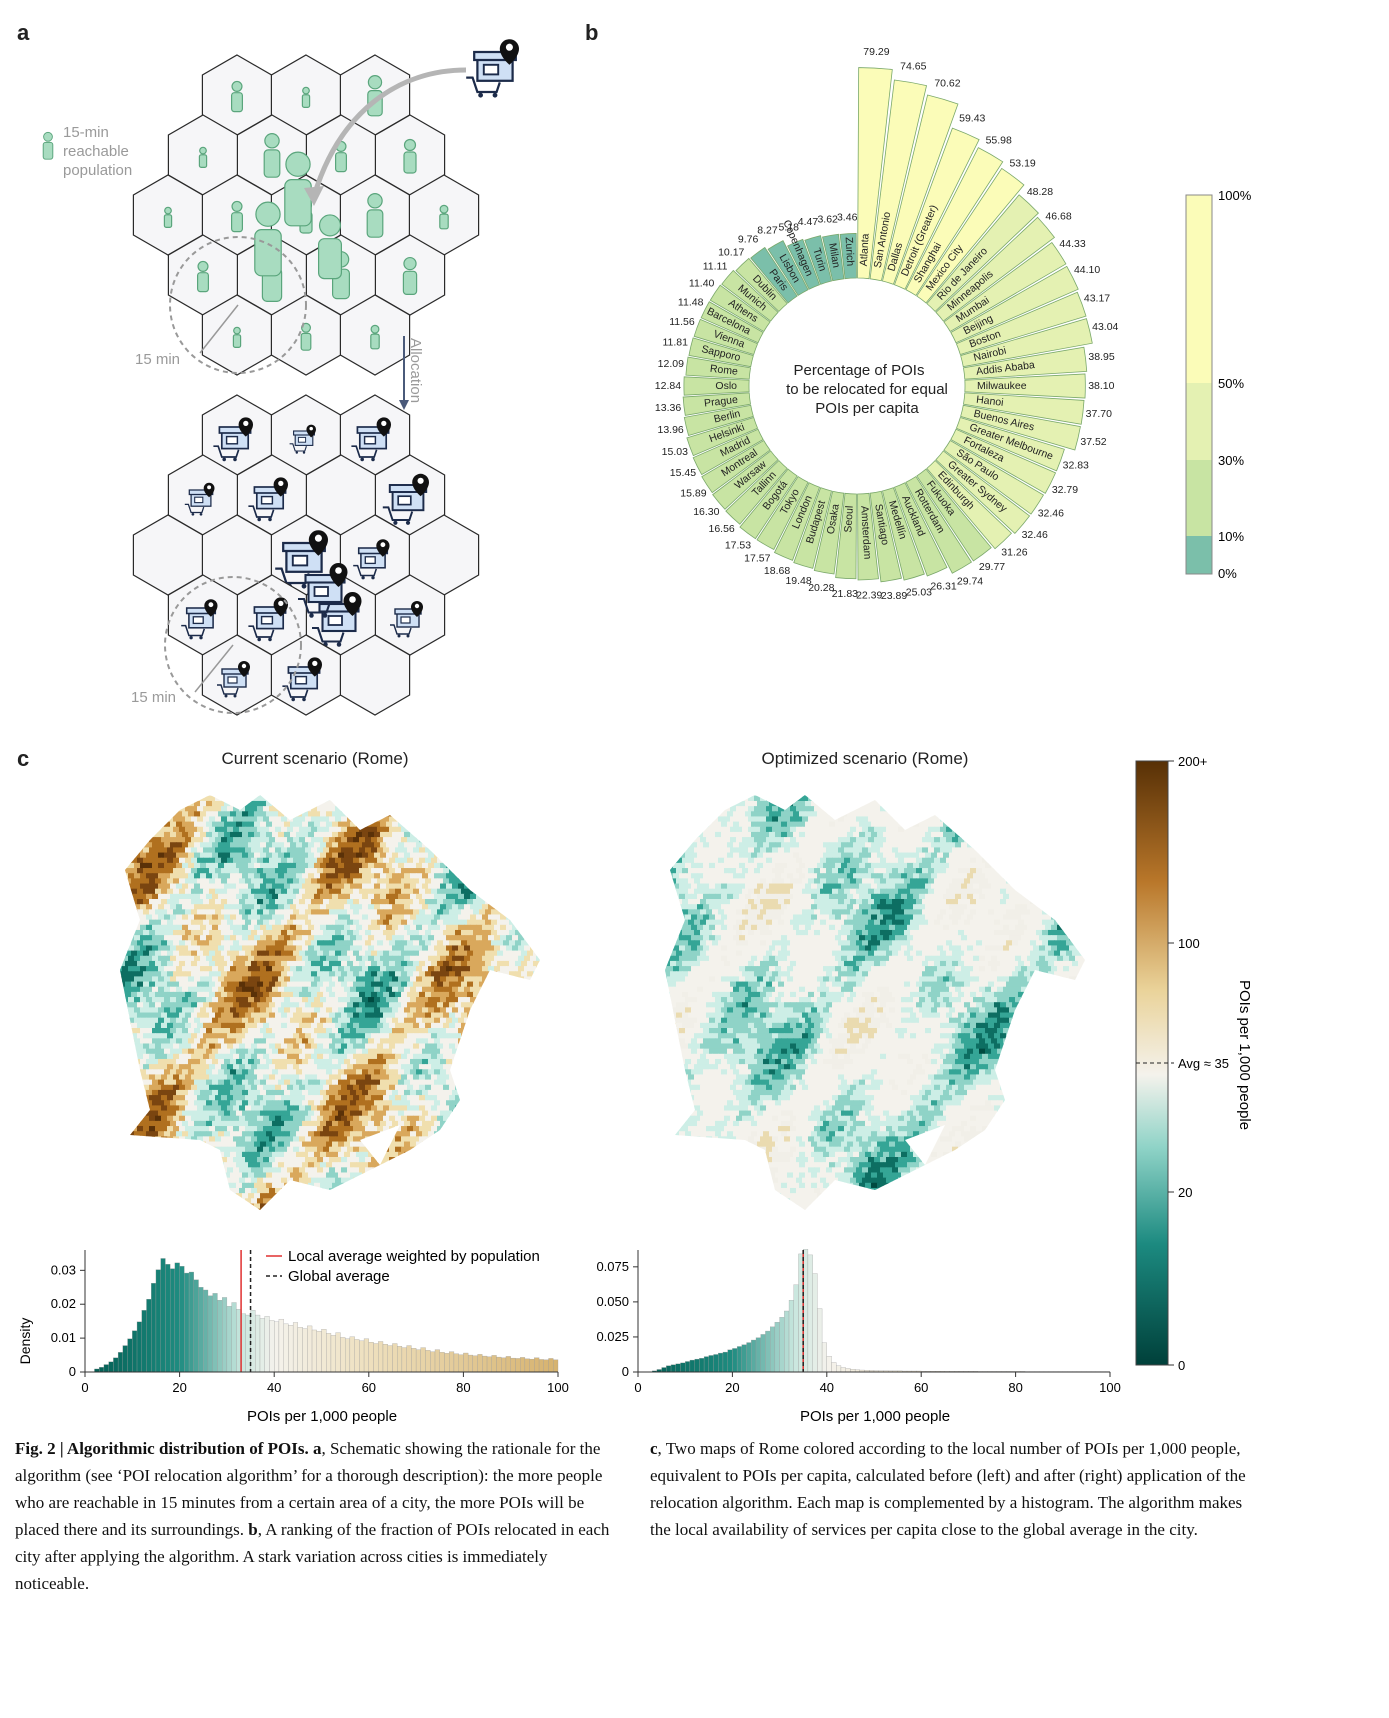 Image resolution: width=1389 pixels, height=1718 pixels. Describe the element at coordinates (722, 529) in the screenshot. I see `radial-value-label: 16.56` at that location.